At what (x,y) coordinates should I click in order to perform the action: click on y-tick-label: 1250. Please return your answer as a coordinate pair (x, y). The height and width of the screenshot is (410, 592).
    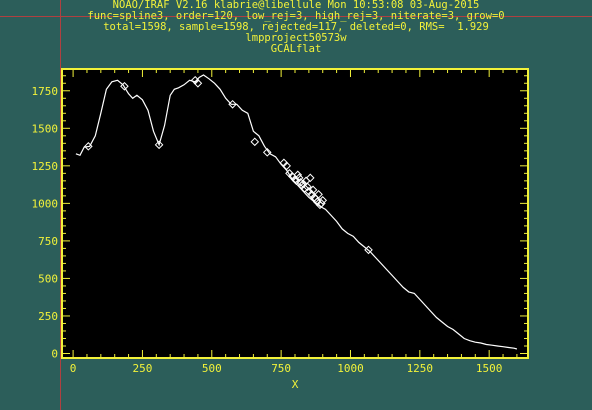
    Looking at the image, I should click on (45, 166).